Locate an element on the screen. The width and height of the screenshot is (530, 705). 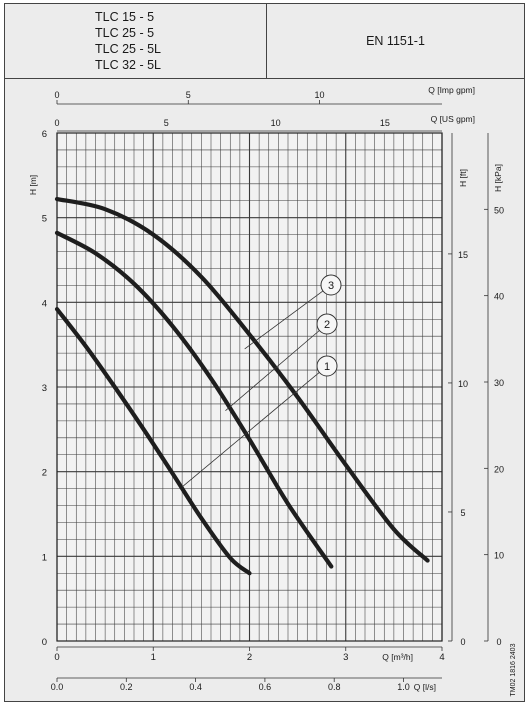
model-name: TLC 15 - 5 is located at coordinates (125, 17).